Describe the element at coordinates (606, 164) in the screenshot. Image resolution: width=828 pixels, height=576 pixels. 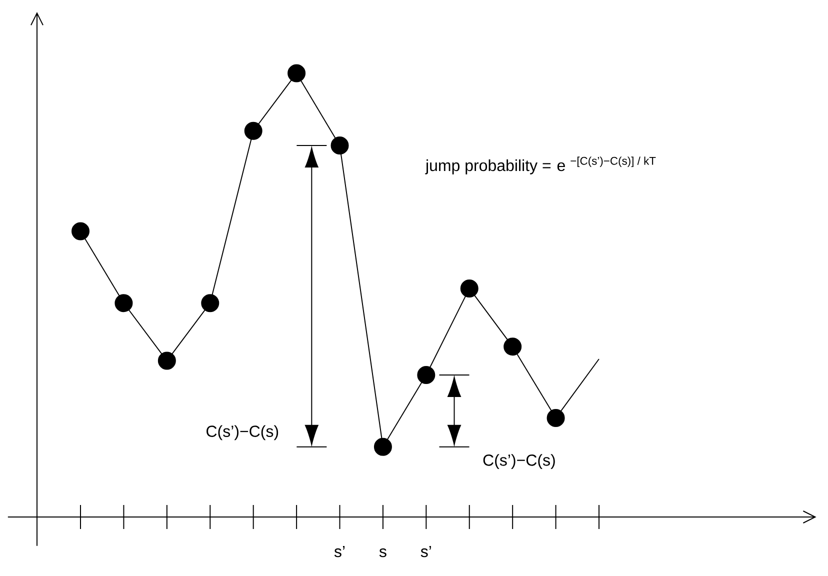
I see `annotation: $\text{e }^{\text{−[C(s’)−C(s)] / kT}}$` at that location.